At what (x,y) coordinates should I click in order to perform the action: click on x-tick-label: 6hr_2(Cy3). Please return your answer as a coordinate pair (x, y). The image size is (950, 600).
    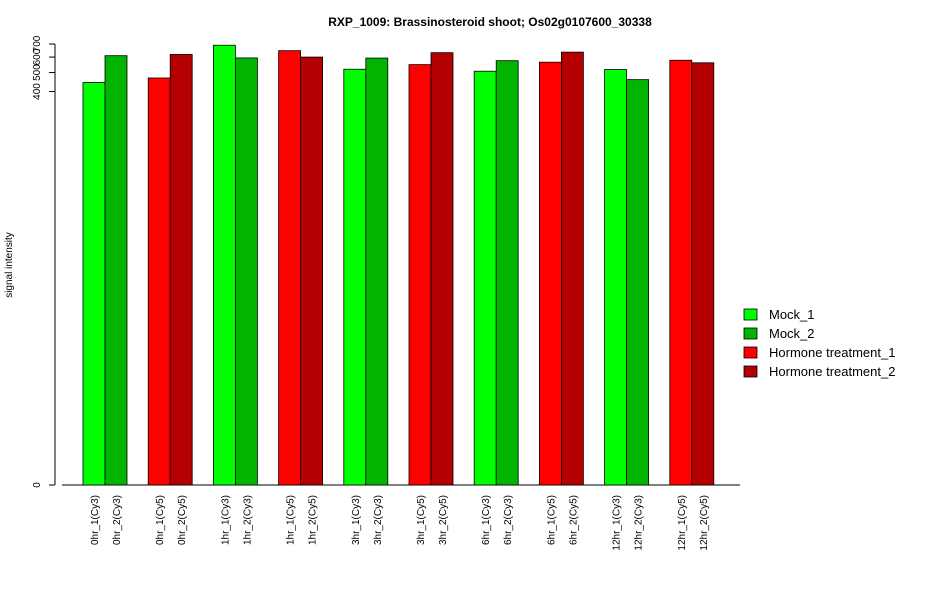
    Looking at the image, I should click on (508, 520).